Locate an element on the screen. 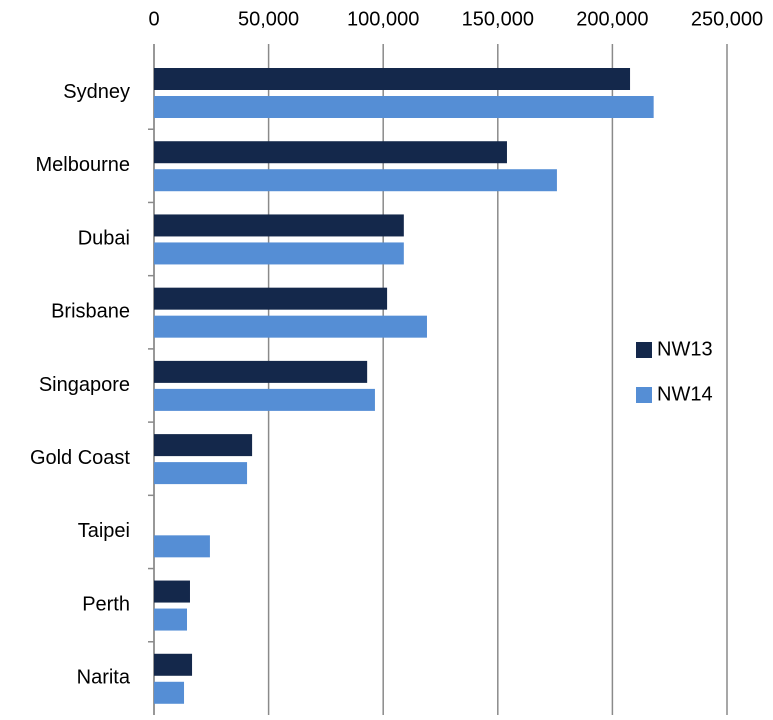  x-tick-label: 150,000 is located at coordinates (498, 19).